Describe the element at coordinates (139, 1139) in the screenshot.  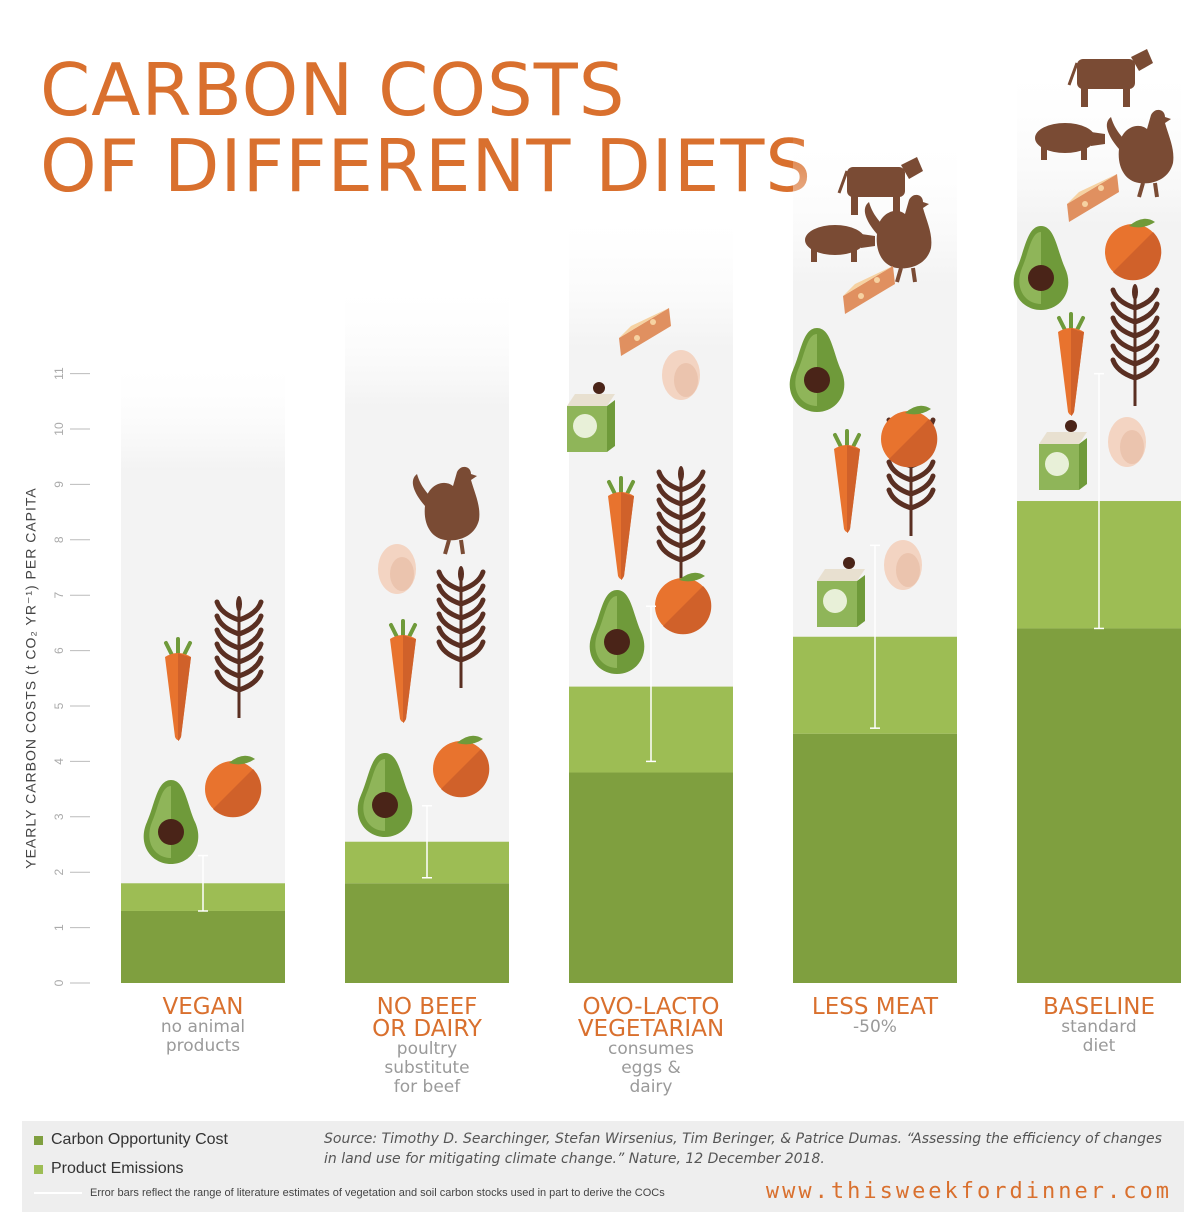
I see `legend-label-coc: Carbon Opportunity Cost` at that location.